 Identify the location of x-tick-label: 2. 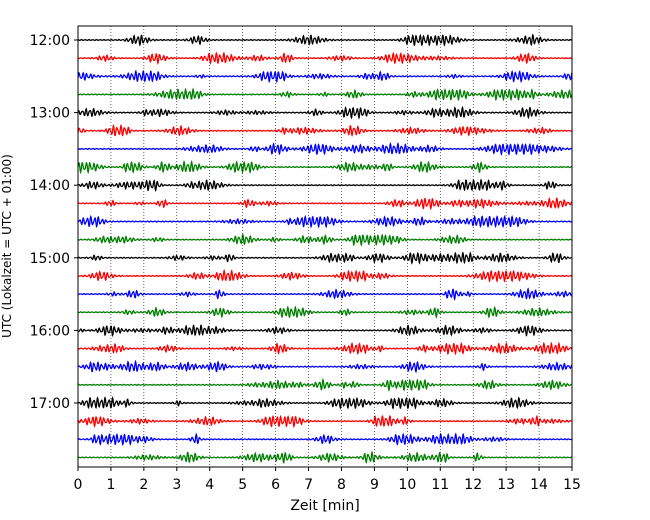
(143, 485).